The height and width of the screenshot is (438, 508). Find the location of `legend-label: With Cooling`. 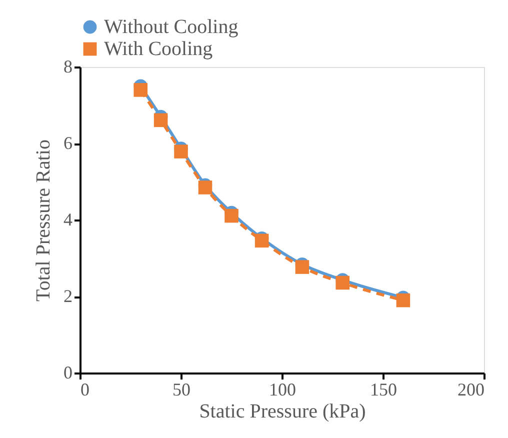

legend-label: With Cooling is located at coordinates (158, 49).